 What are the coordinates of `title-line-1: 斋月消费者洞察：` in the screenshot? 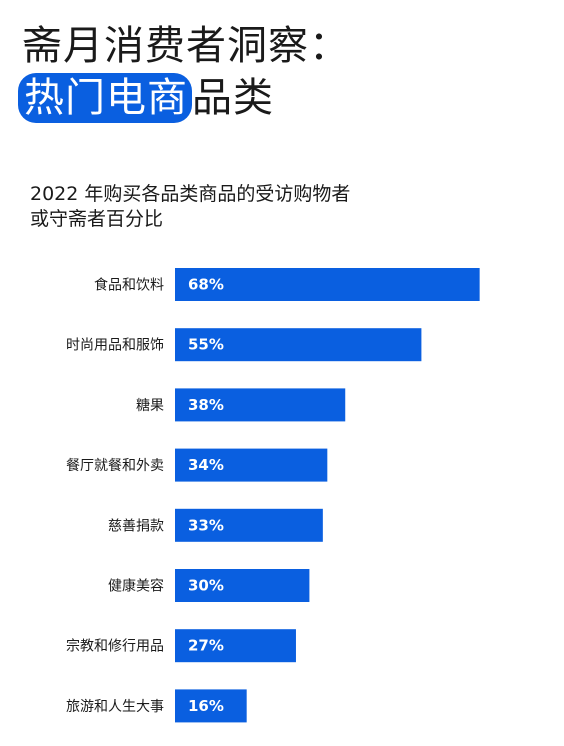 It's located at (186, 46).